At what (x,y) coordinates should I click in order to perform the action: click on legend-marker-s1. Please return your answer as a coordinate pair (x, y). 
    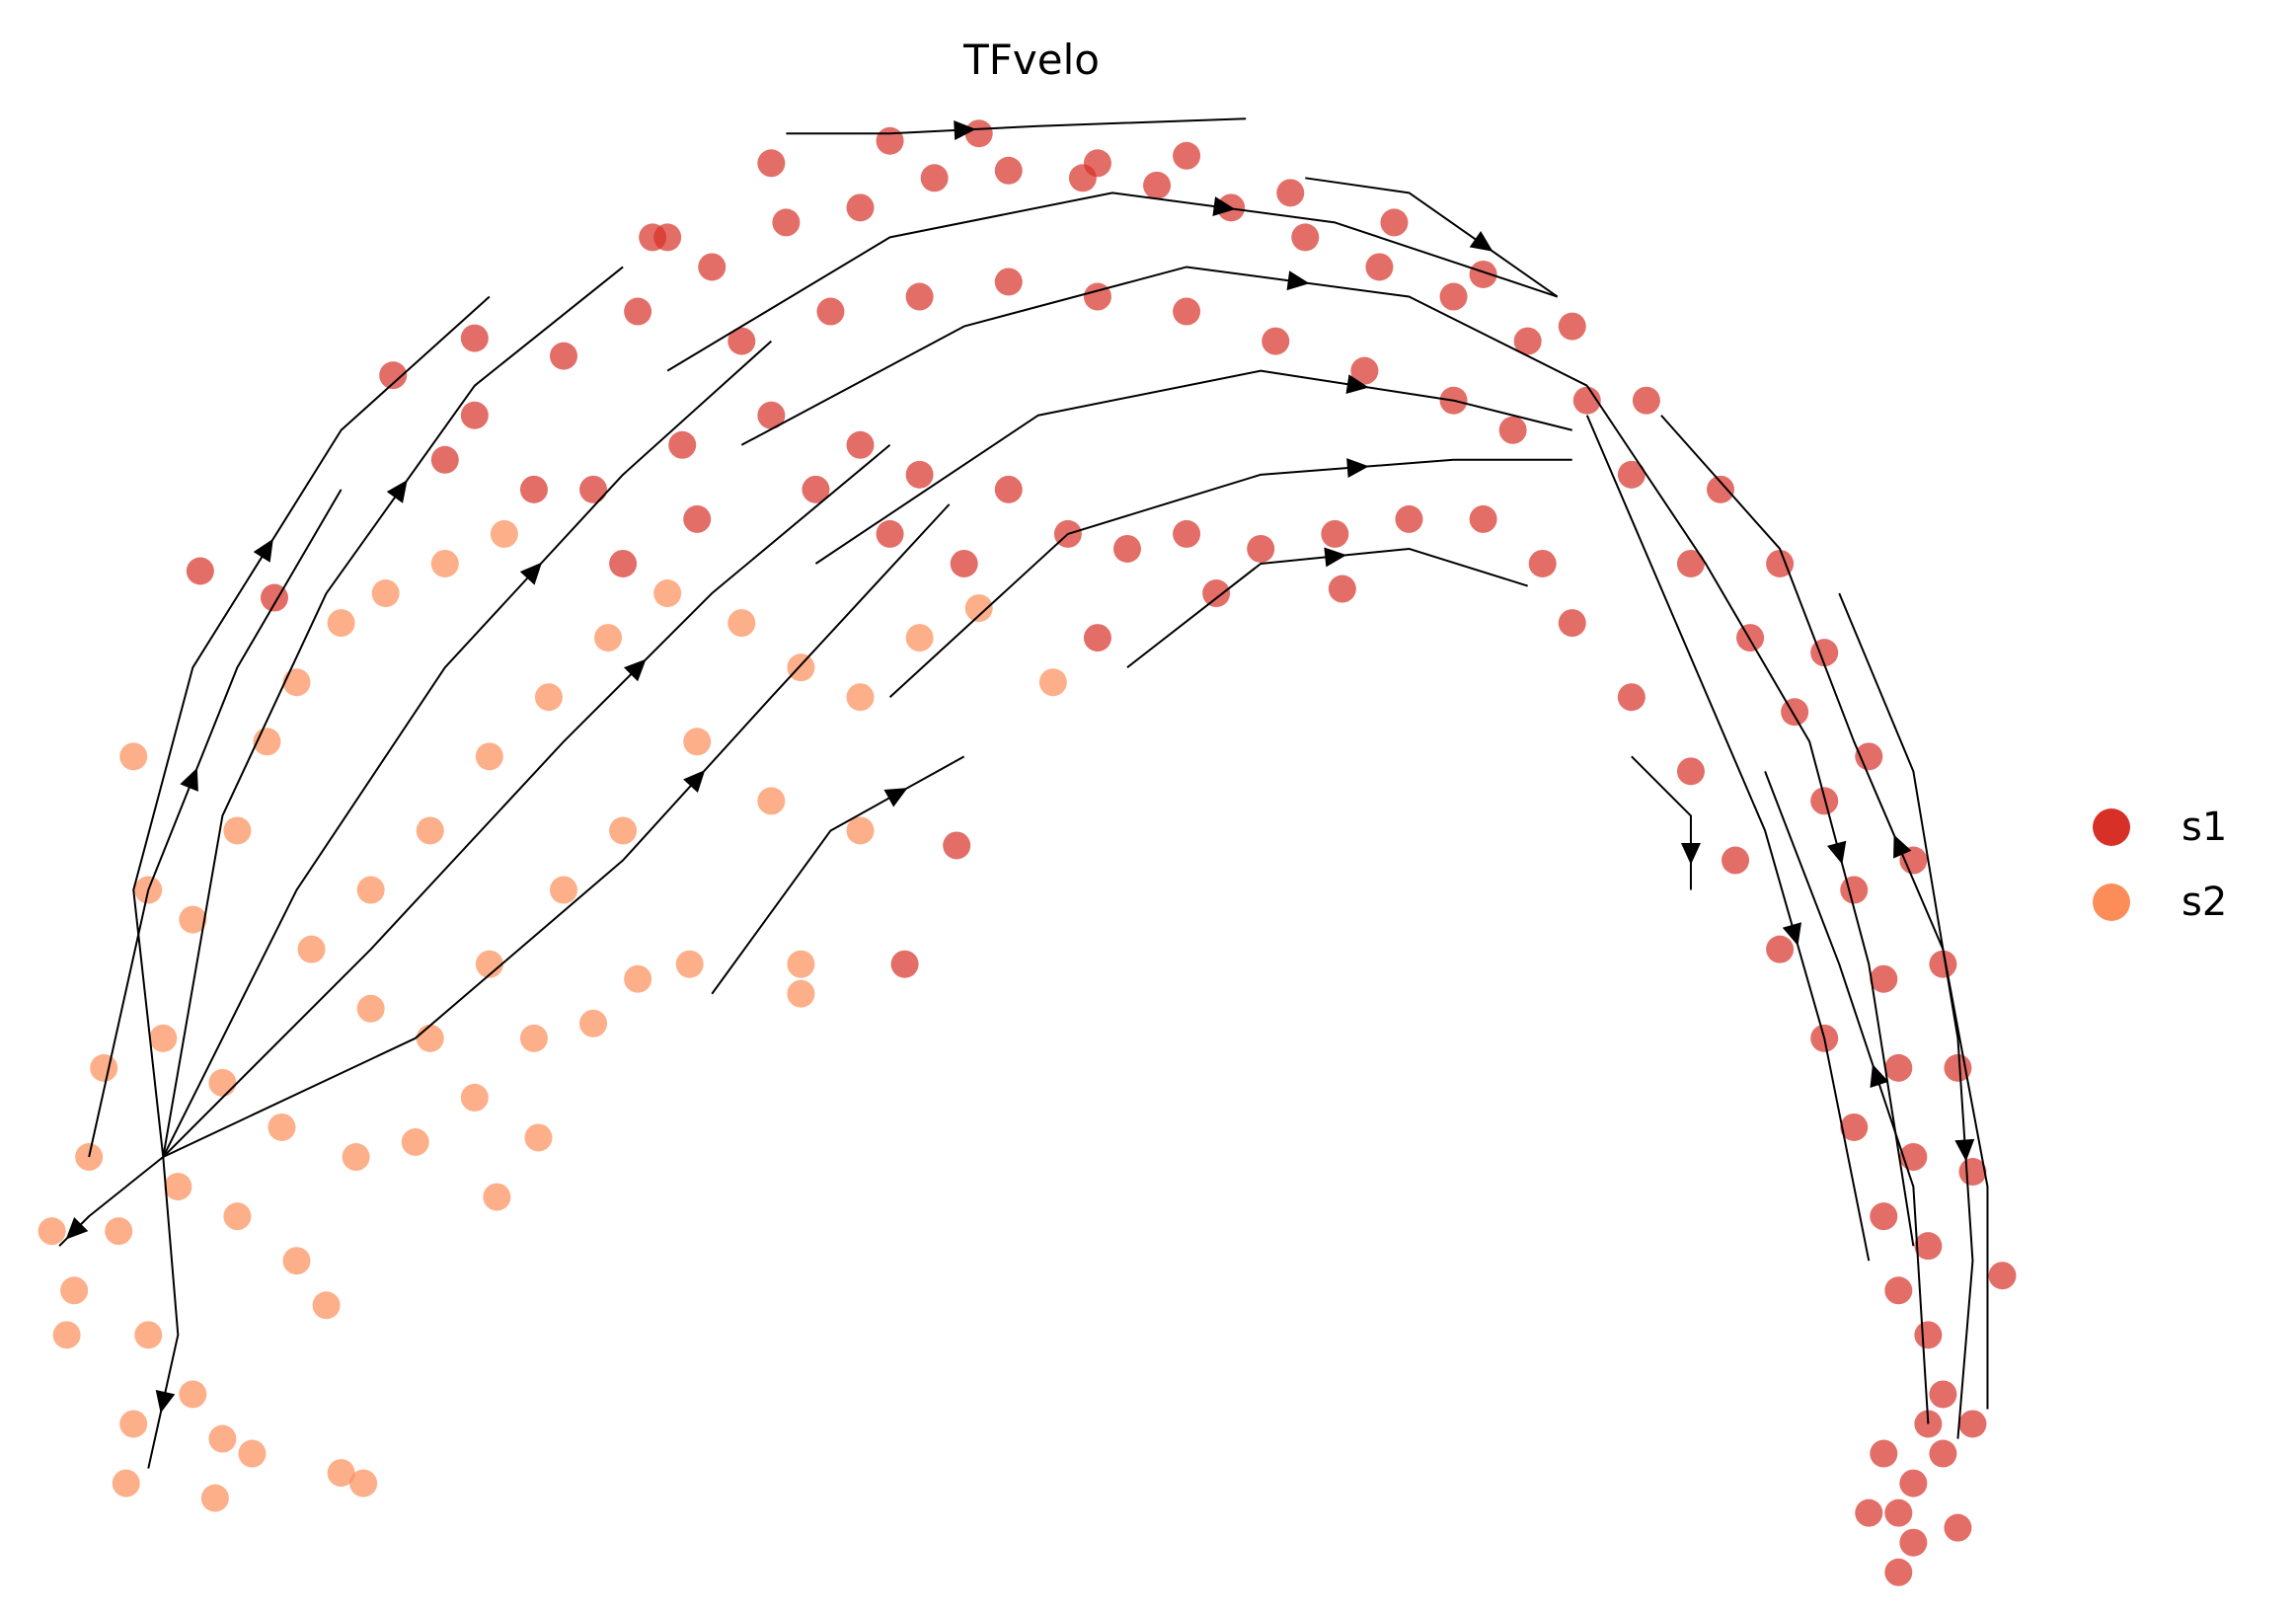
    Looking at the image, I should click on (2111, 827).